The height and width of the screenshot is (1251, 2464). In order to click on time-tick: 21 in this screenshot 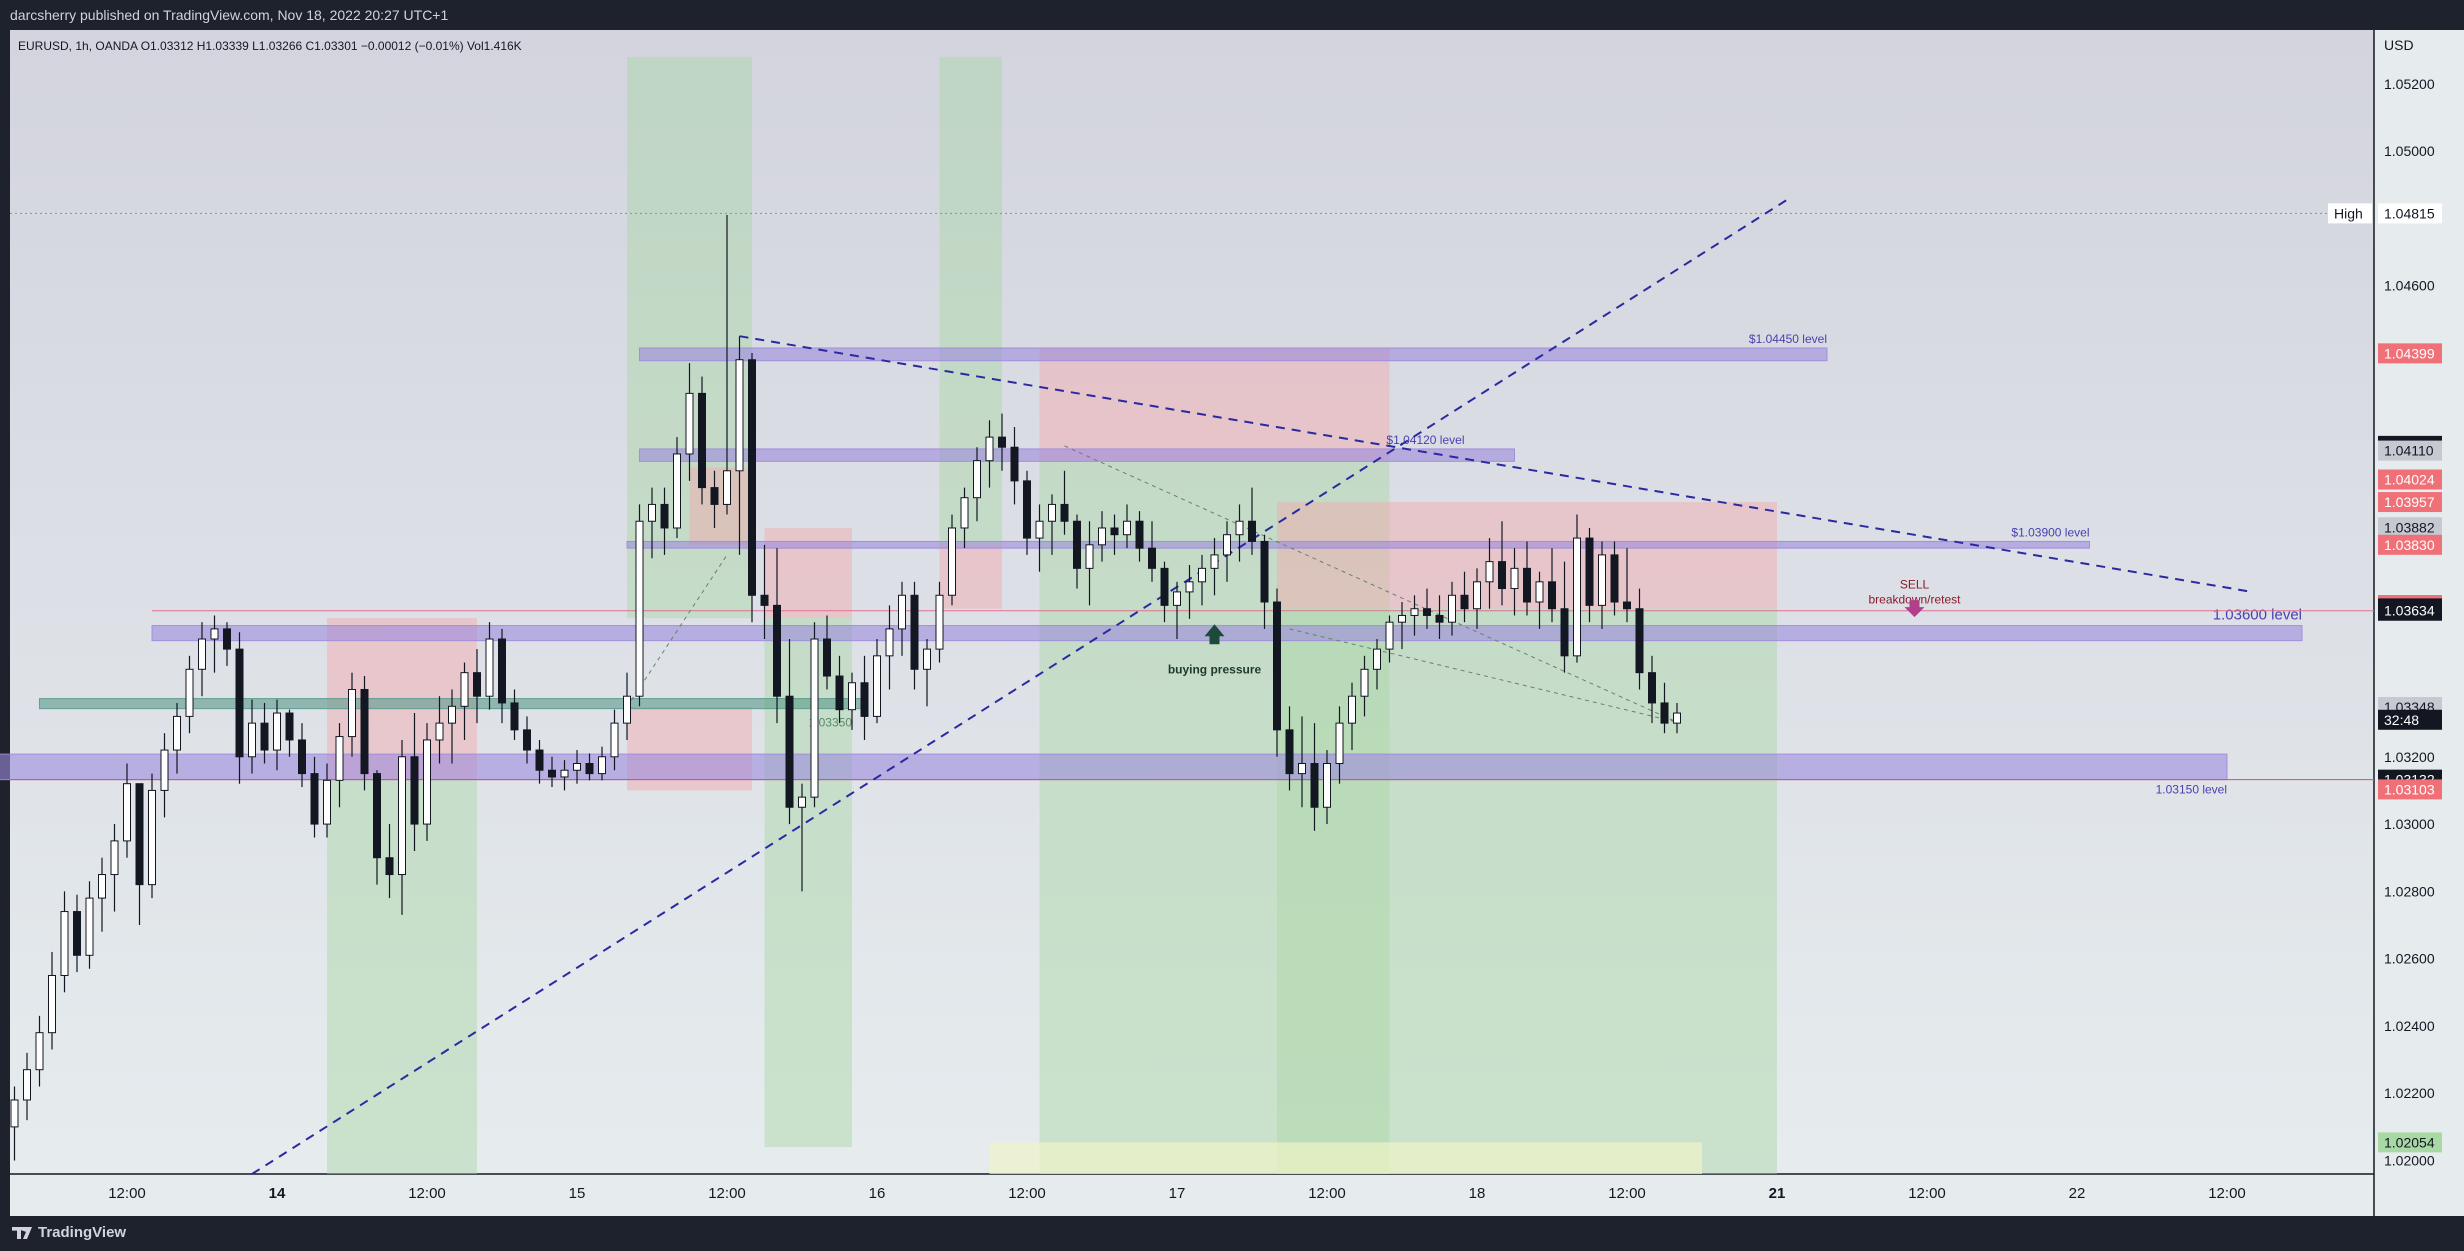, I will do `click(1777, 1193)`.